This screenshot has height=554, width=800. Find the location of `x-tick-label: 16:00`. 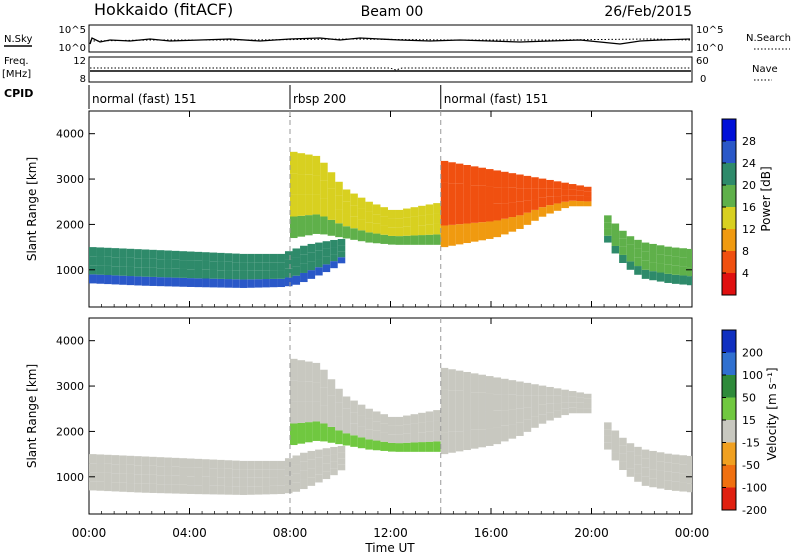

x-tick-label: 16:00 is located at coordinates (491, 533).